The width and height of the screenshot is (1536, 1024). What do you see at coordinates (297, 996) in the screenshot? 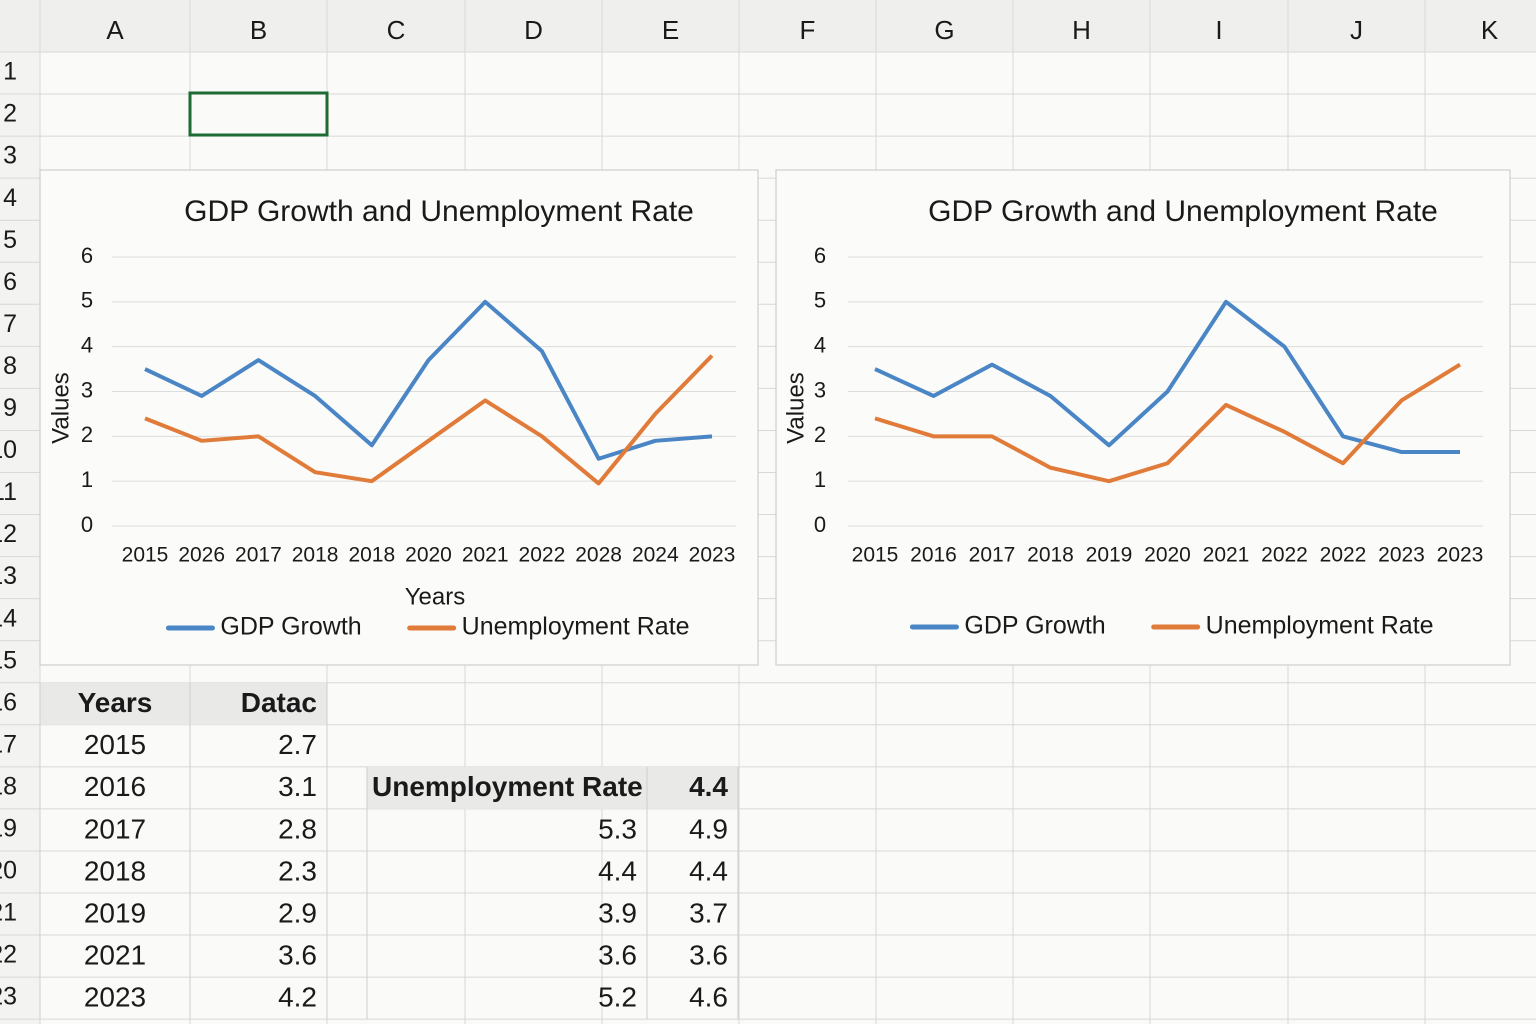
I see `table-cell: 4.2` at bounding box center [297, 996].